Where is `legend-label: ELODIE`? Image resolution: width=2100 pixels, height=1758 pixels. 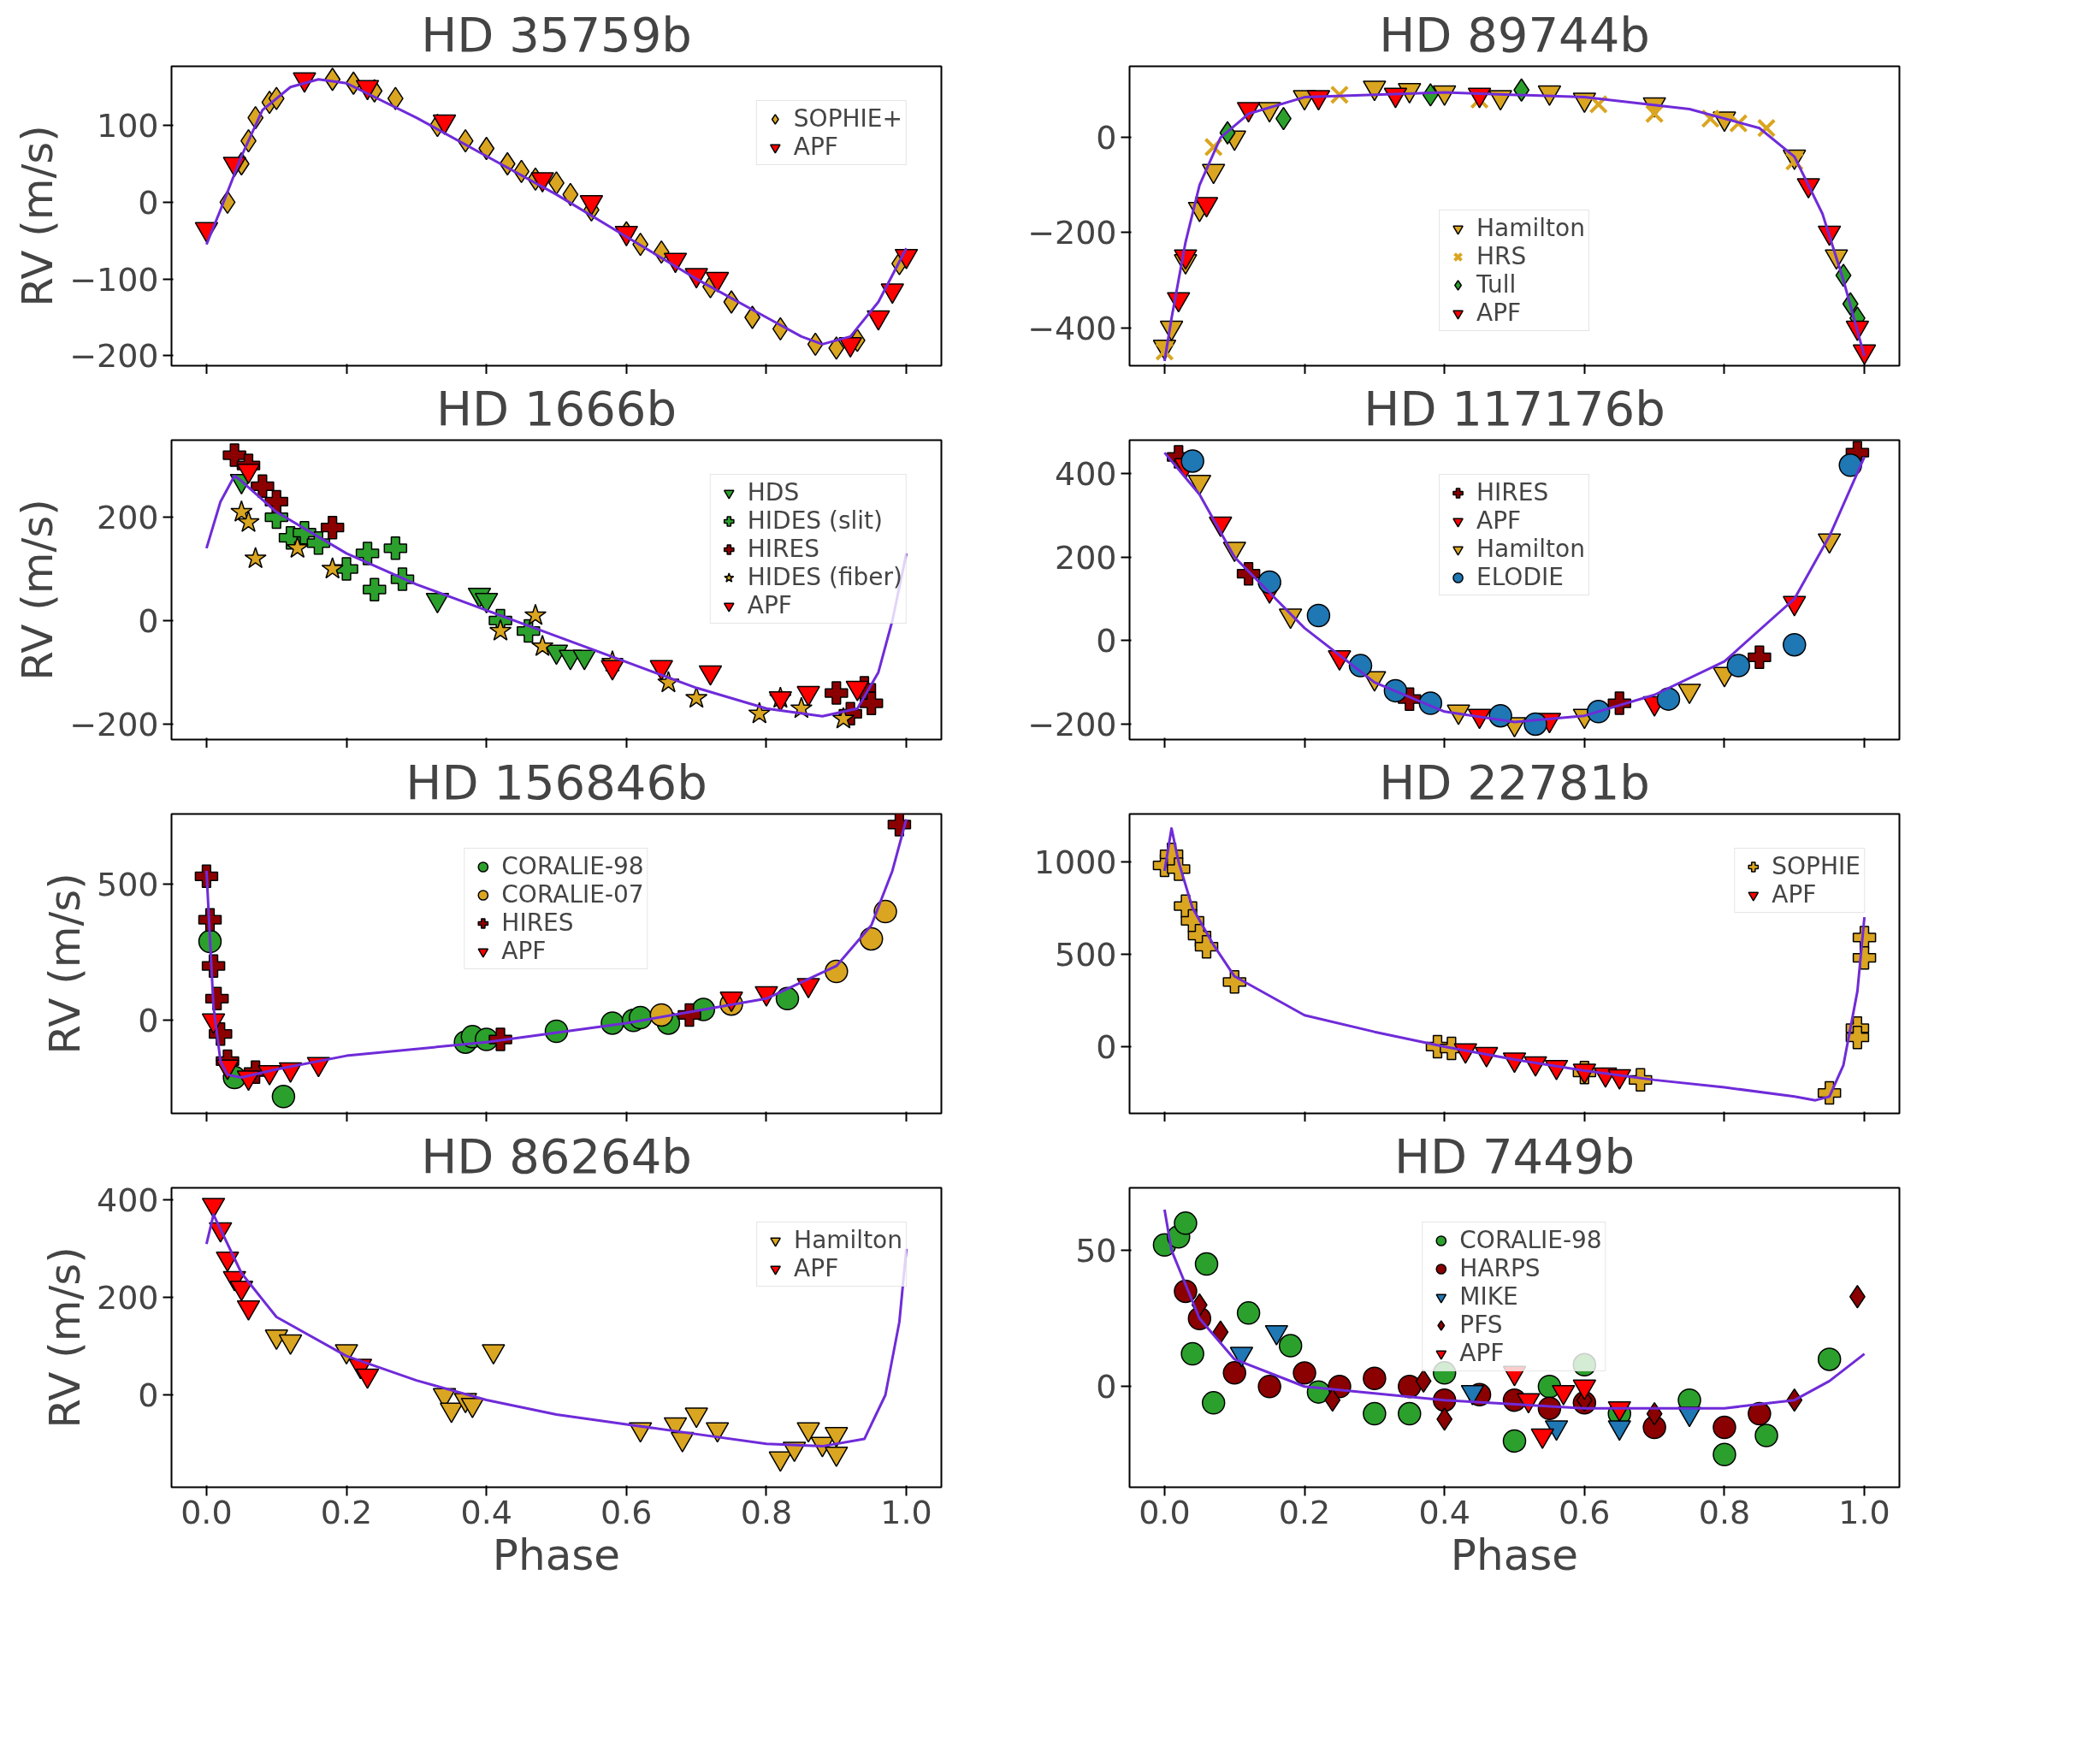
legend-label: ELODIE is located at coordinates (1520, 577).